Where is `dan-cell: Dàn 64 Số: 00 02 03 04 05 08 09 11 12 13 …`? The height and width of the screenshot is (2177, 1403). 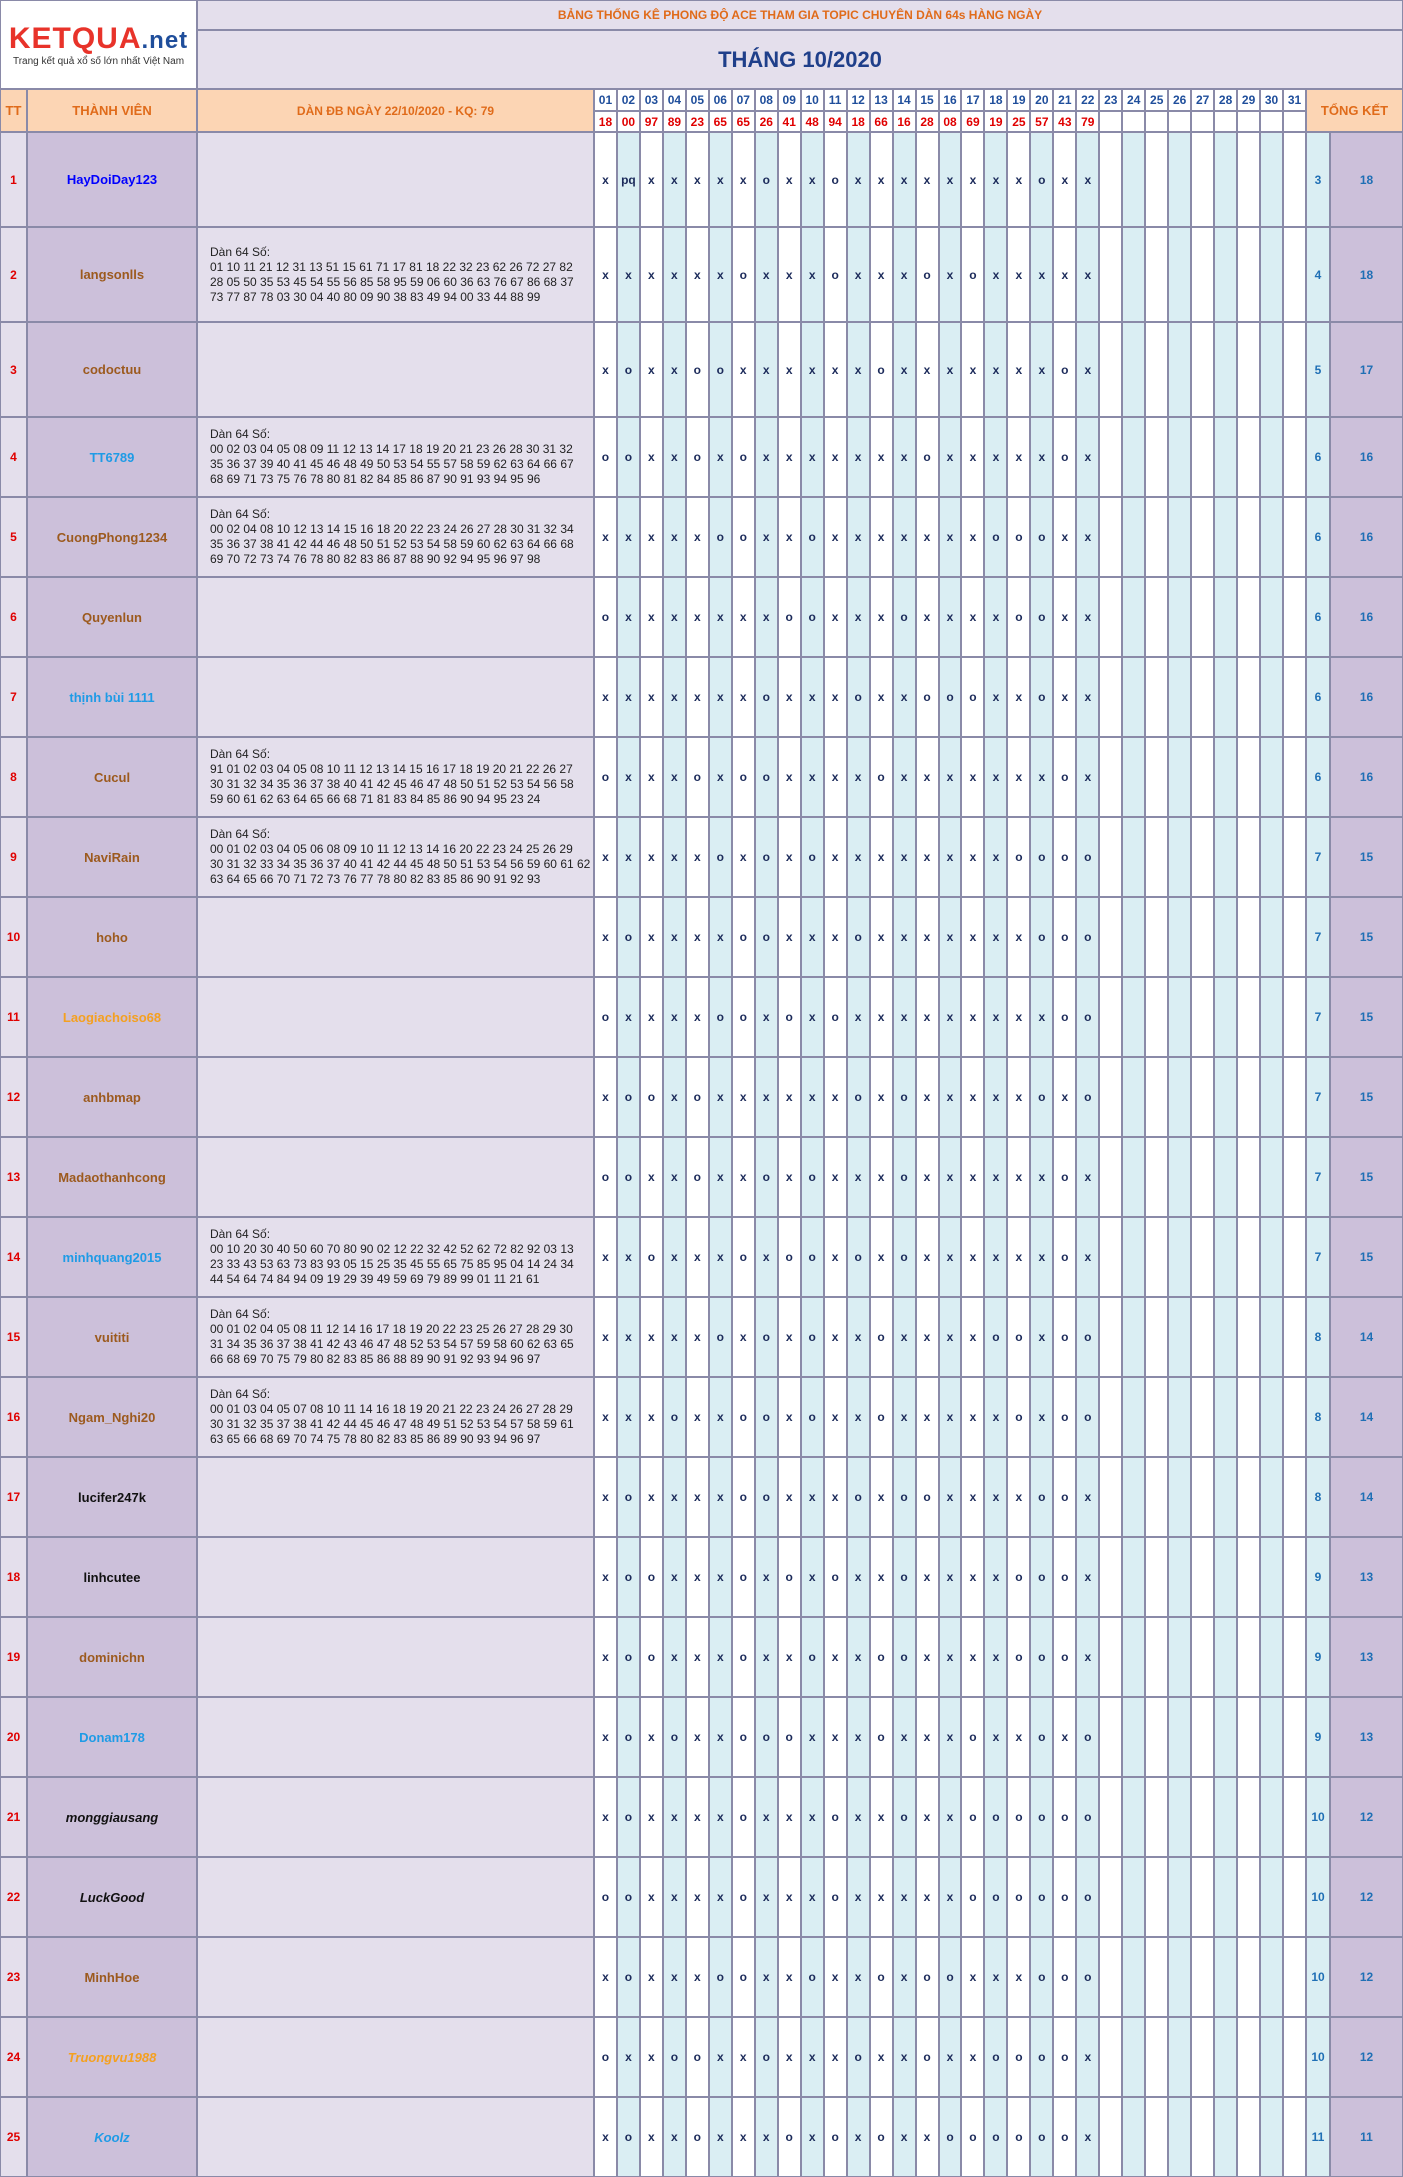
dan-cell: Dàn 64 Số: 00 02 03 04 05 08 09 11 12 13 … is located at coordinates (395, 457).